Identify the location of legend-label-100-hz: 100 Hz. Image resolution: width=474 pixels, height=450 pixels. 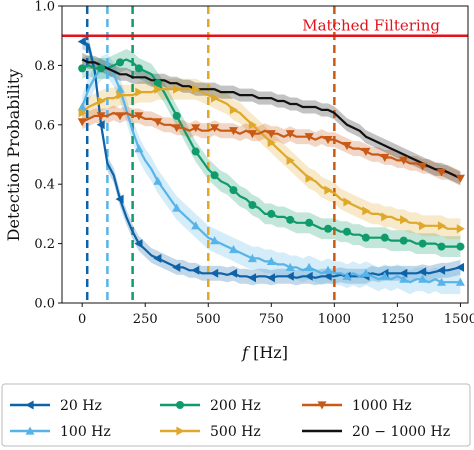
(85, 432).